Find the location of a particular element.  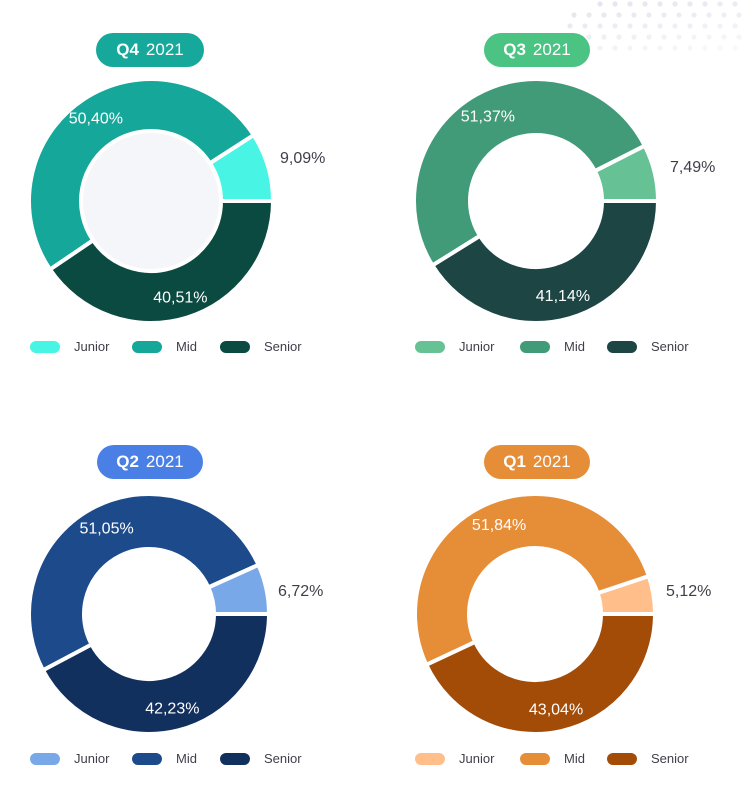

junior-value-label: 9,09% is located at coordinates (303, 158).